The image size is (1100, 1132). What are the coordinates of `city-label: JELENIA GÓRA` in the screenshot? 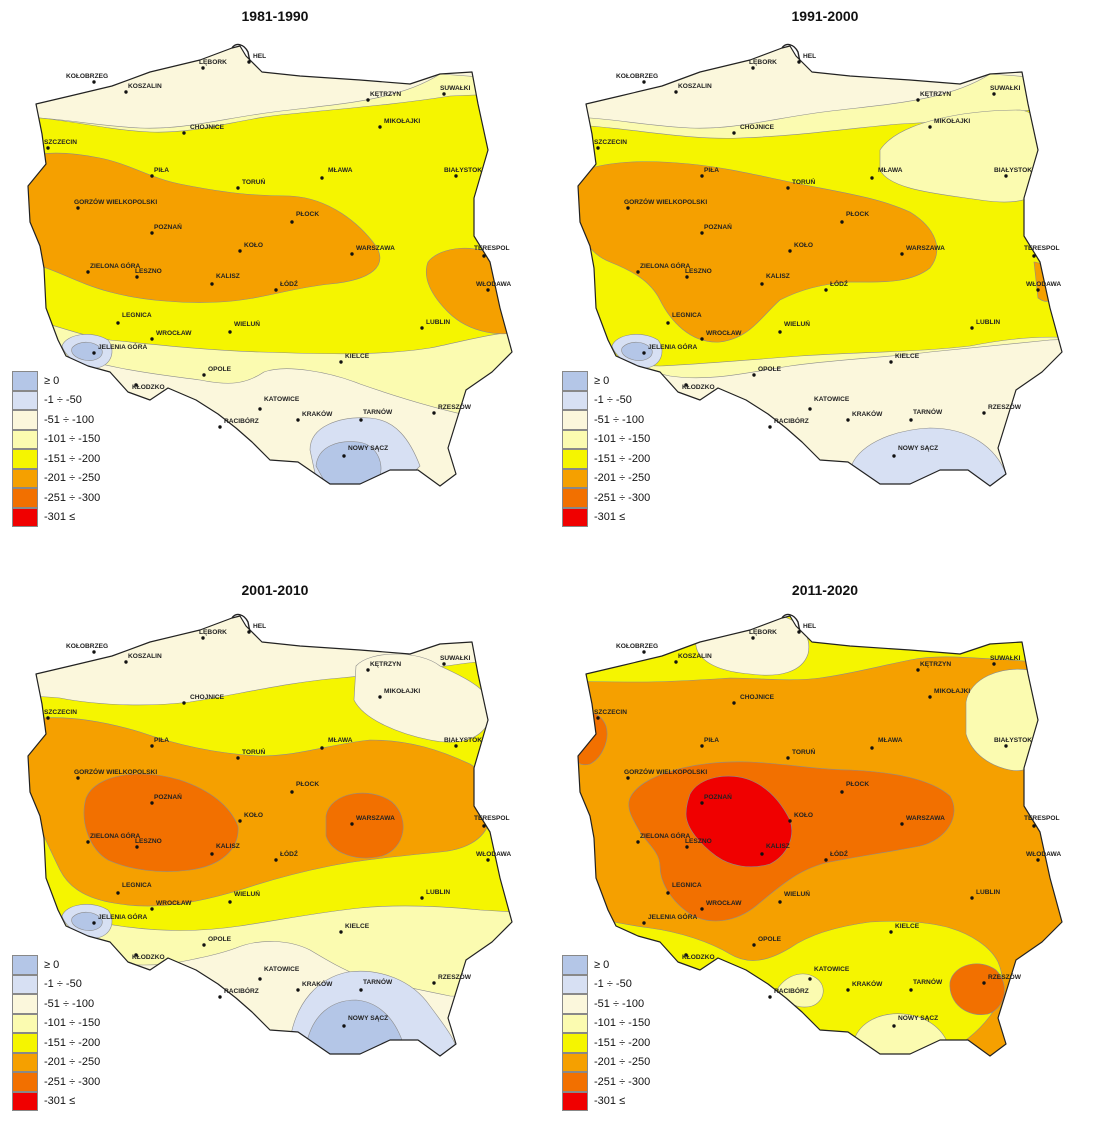 It's located at (672, 916).